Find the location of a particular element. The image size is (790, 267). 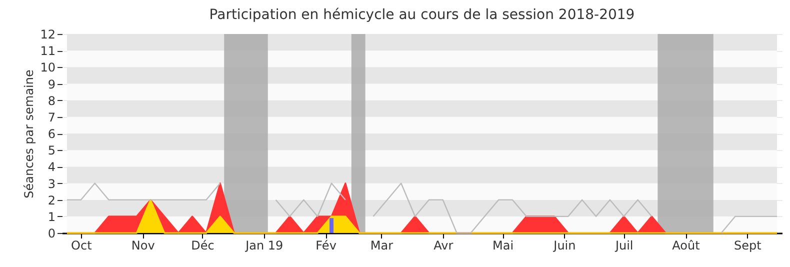

x-tick-label: Mar is located at coordinates (382, 245).